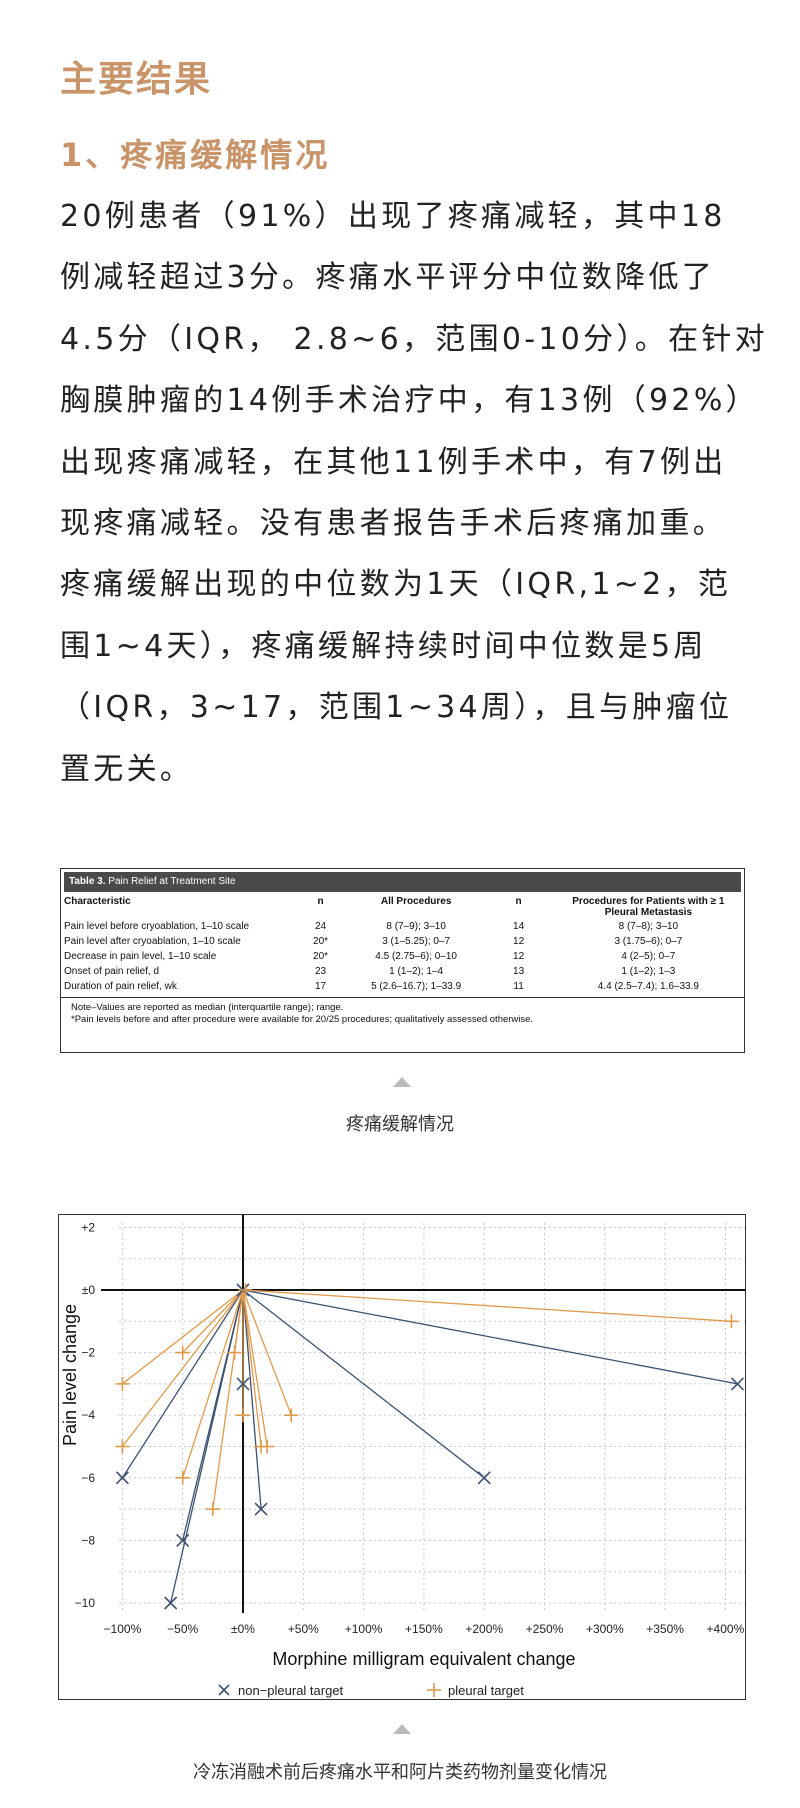 This screenshot has width=800, height=1808. I want to click on table-cell: 17, so click(320, 988).